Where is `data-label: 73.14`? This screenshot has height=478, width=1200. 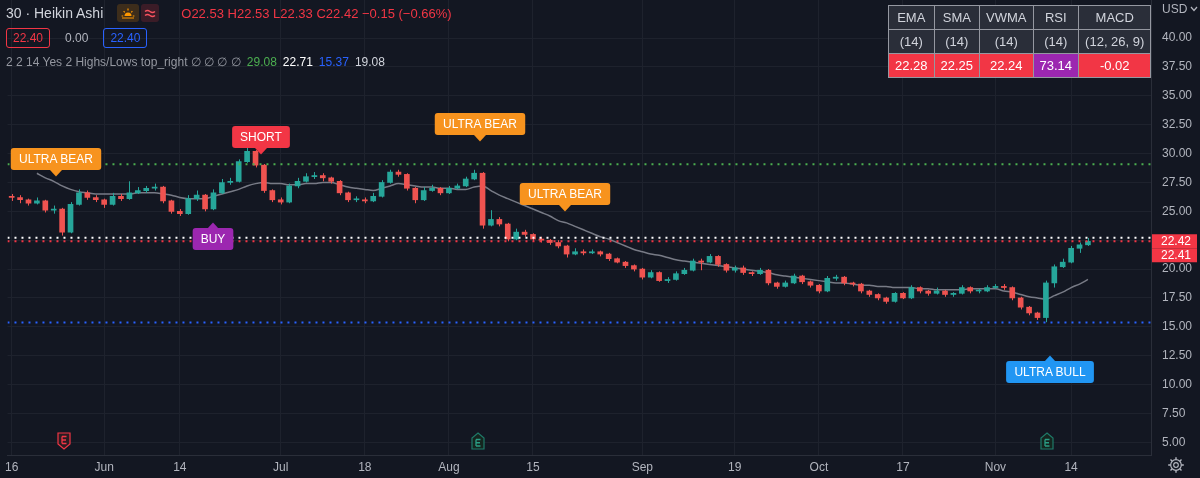
data-label: 73.14 is located at coordinates (1056, 65).